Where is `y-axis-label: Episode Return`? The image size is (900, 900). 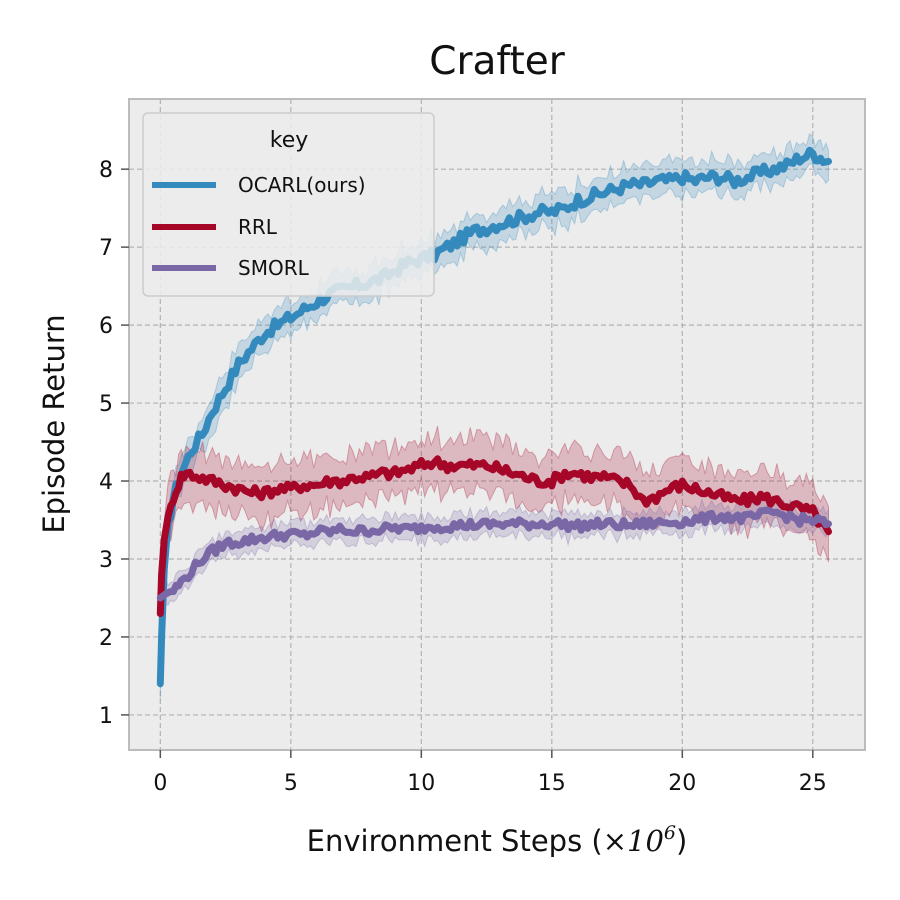
y-axis-label: Episode Return is located at coordinates (54, 423).